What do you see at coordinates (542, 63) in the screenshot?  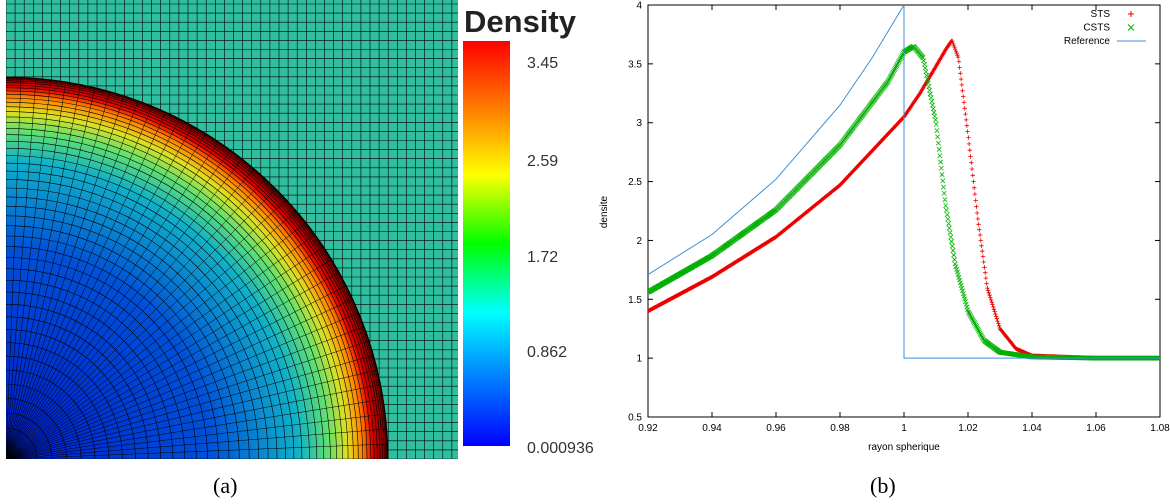 I see `colorbar-tick-label: 3.45` at bounding box center [542, 63].